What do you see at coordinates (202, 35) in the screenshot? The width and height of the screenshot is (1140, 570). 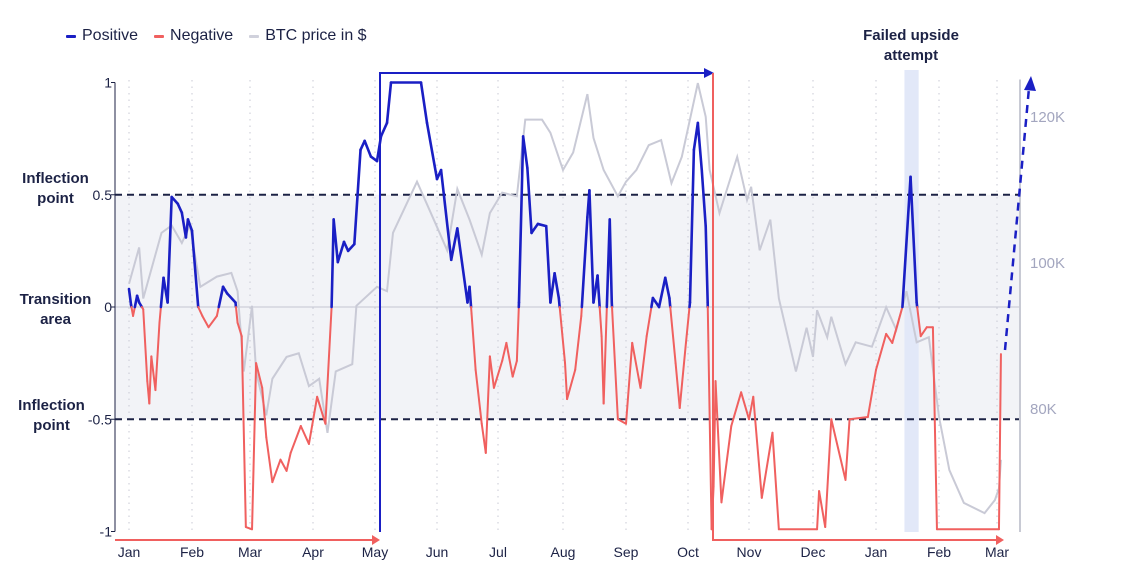 I see `legend-label: Negative` at bounding box center [202, 35].